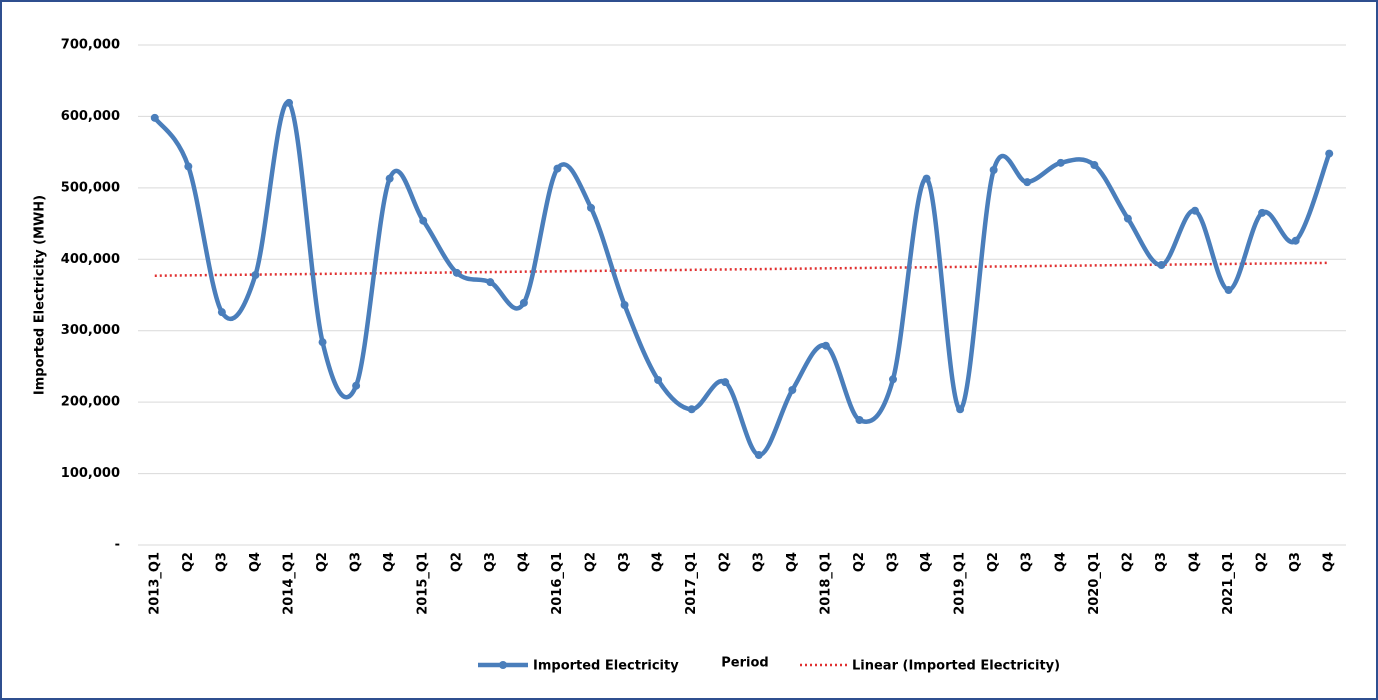 The height and width of the screenshot is (700, 1378). I want to click on y-axis-label: Imported Electricity (MWH), so click(40, 295).